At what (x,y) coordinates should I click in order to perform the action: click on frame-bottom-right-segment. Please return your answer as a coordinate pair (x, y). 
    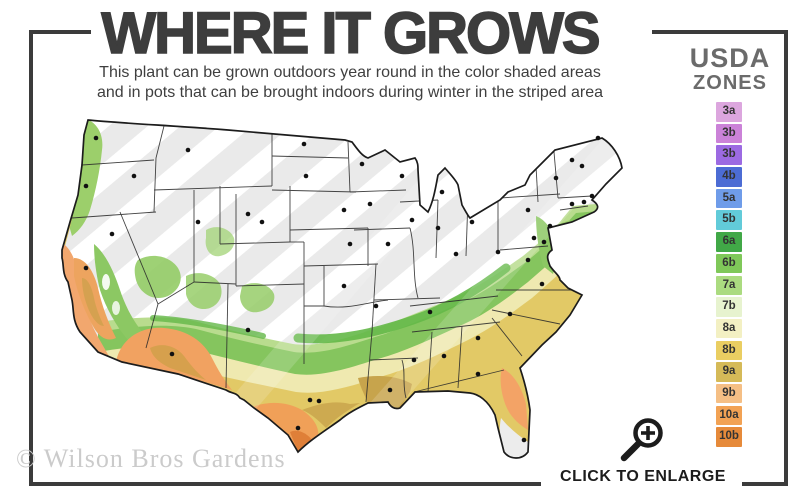
    Looking at the image, I should click on (765, 484).